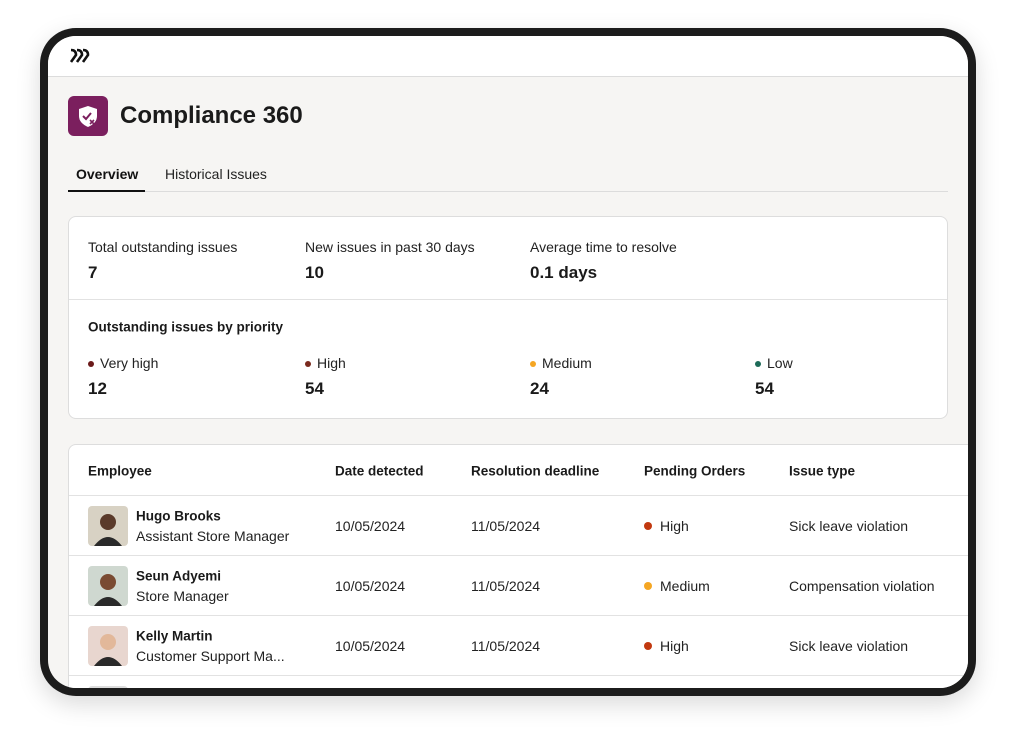 Image resolution: width=1016 pixels, height=748 pixels. Describe the element at coordinates (163, 247) in the screenshot. I see `stat-label: Total outstanding issues` at that location.